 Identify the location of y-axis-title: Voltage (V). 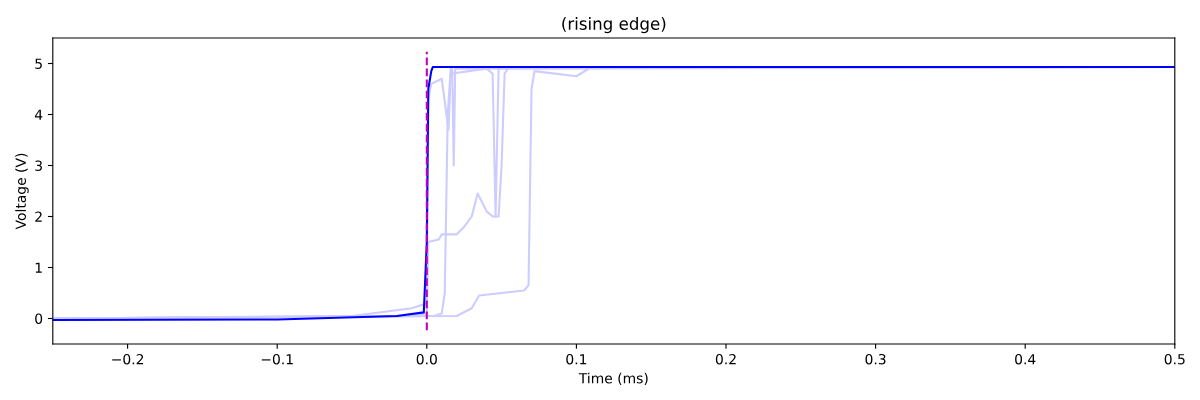
(22, 191).